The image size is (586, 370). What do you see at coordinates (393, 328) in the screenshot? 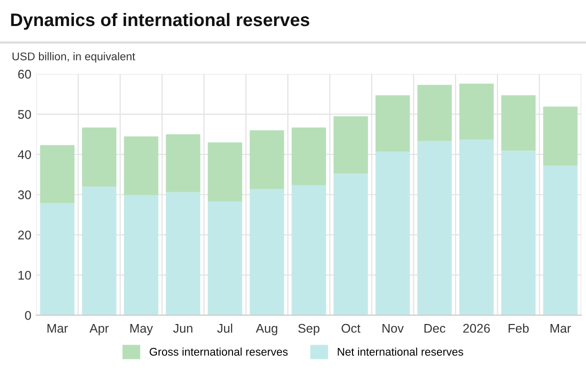
I see `x-tick-label: Nov` at bounding box center [393, 328].